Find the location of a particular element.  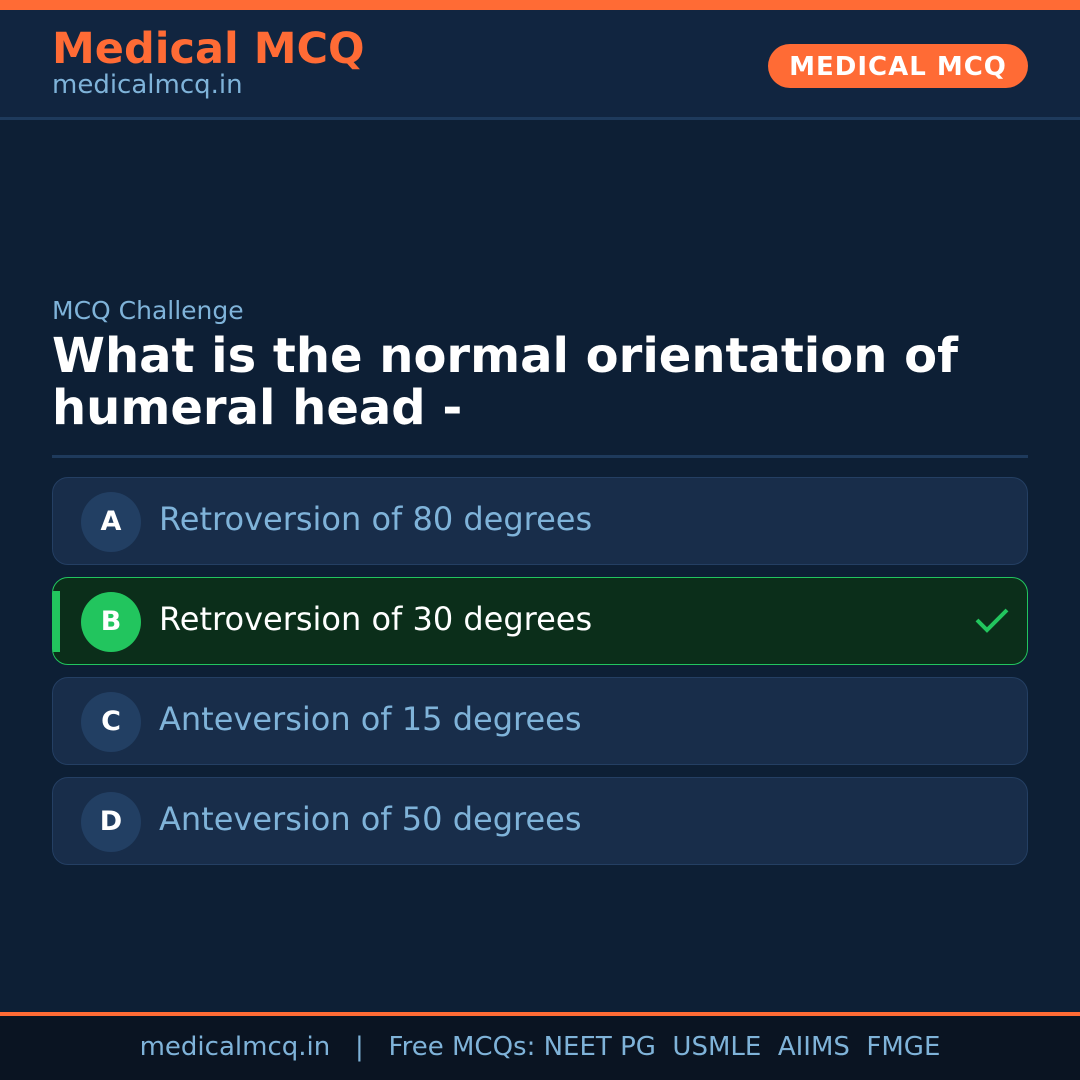

header: Medical MCQ medicalmcq.in MEDICAL MCQ is located at coordinates (540, 65).